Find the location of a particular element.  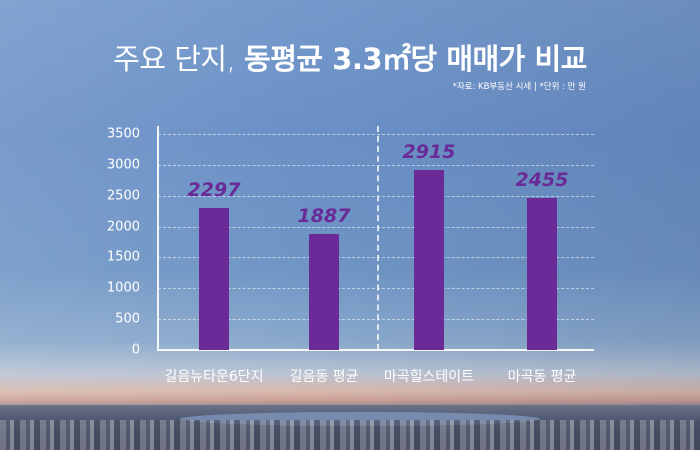

y-tick-label: 0 is located at coordinates (135, 350).